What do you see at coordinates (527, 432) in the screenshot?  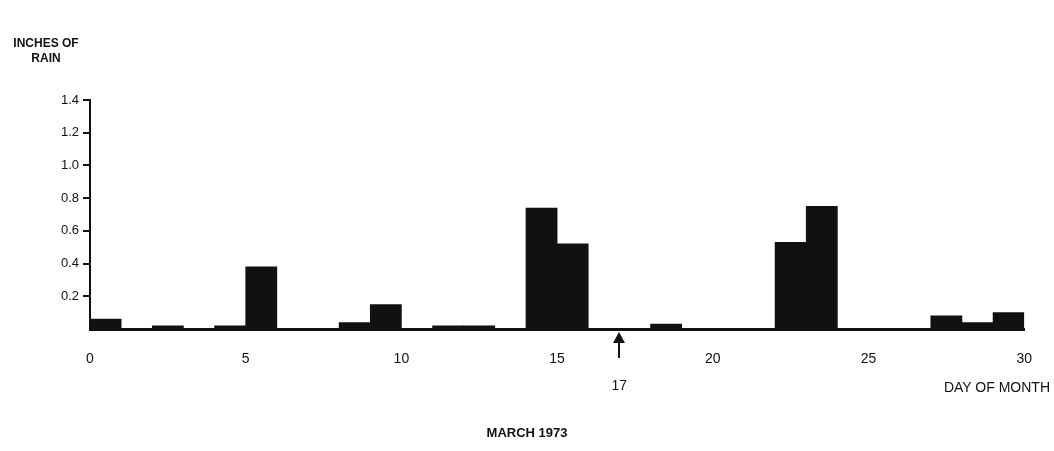 I see `text: MARCH 1973` at bounding box center [527, 432].